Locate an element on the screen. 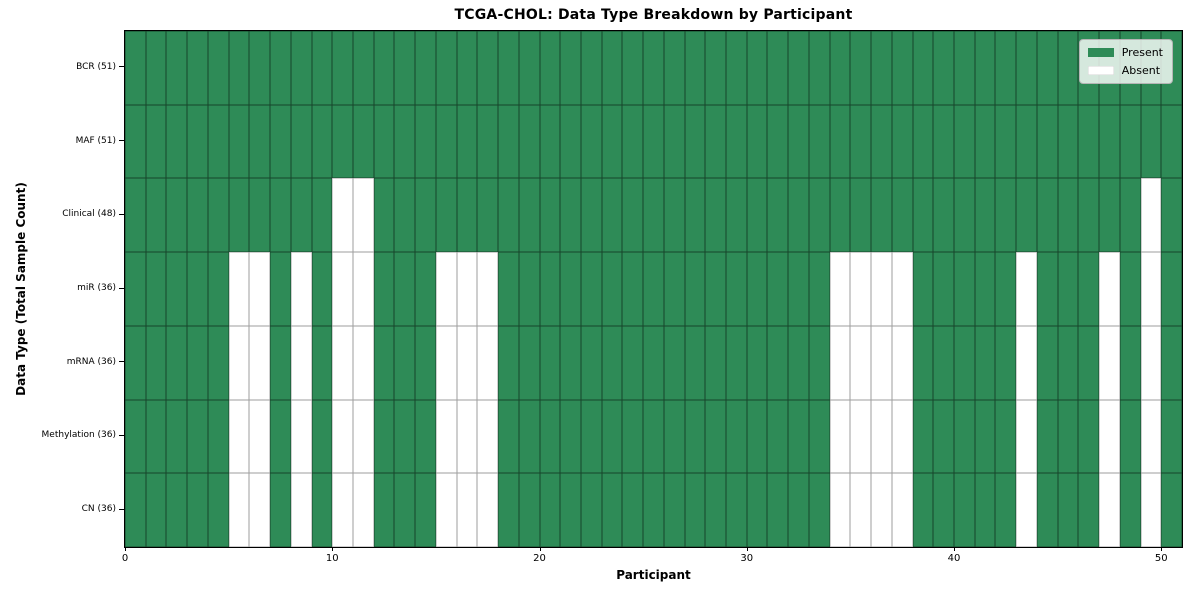 The image size is (1200, 600). x-tick-label: 30 is located at coordinates (747, 558).